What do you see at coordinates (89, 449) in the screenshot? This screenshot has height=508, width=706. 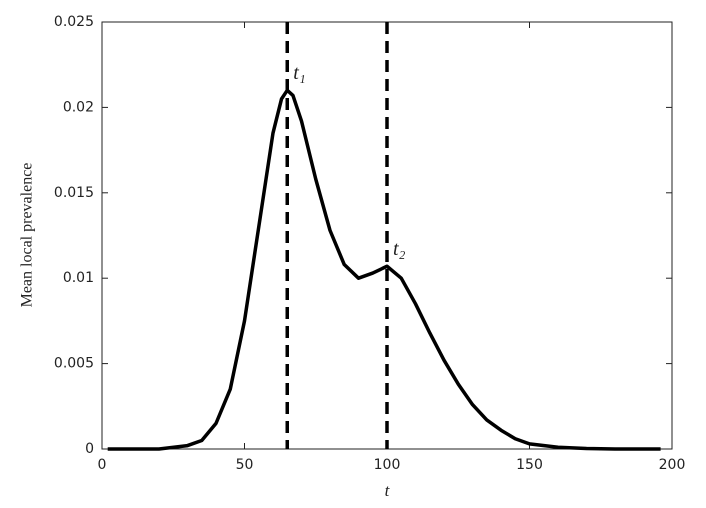 I see `y-tick-label: 0` at bounding box center [89, 449].